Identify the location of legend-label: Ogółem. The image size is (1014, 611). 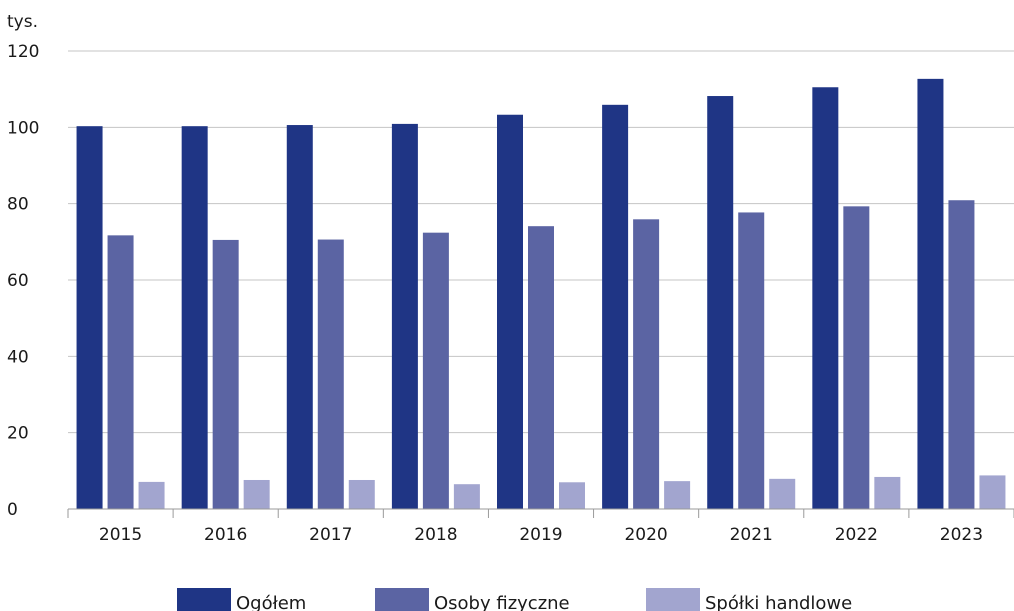
(271, 602).